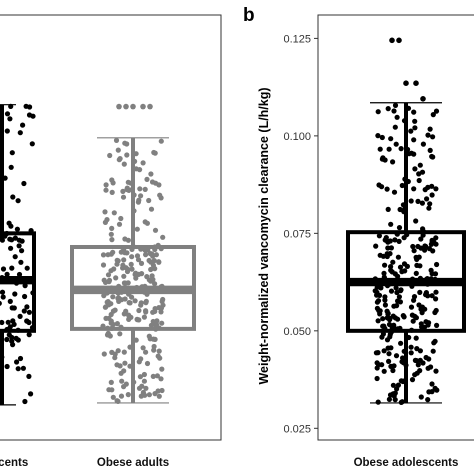  Describe the element at coordinates (249, 15) in the screenshot. I see `panel-letter-b: b` at that location.